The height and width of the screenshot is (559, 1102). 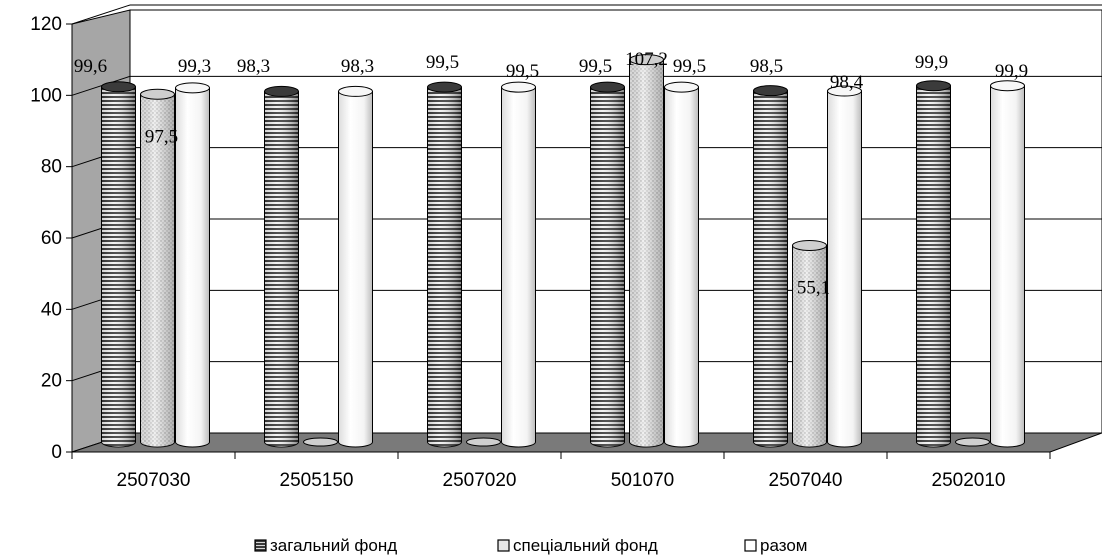 I want to click on category-label: 501070, so click(x=642, y=480).